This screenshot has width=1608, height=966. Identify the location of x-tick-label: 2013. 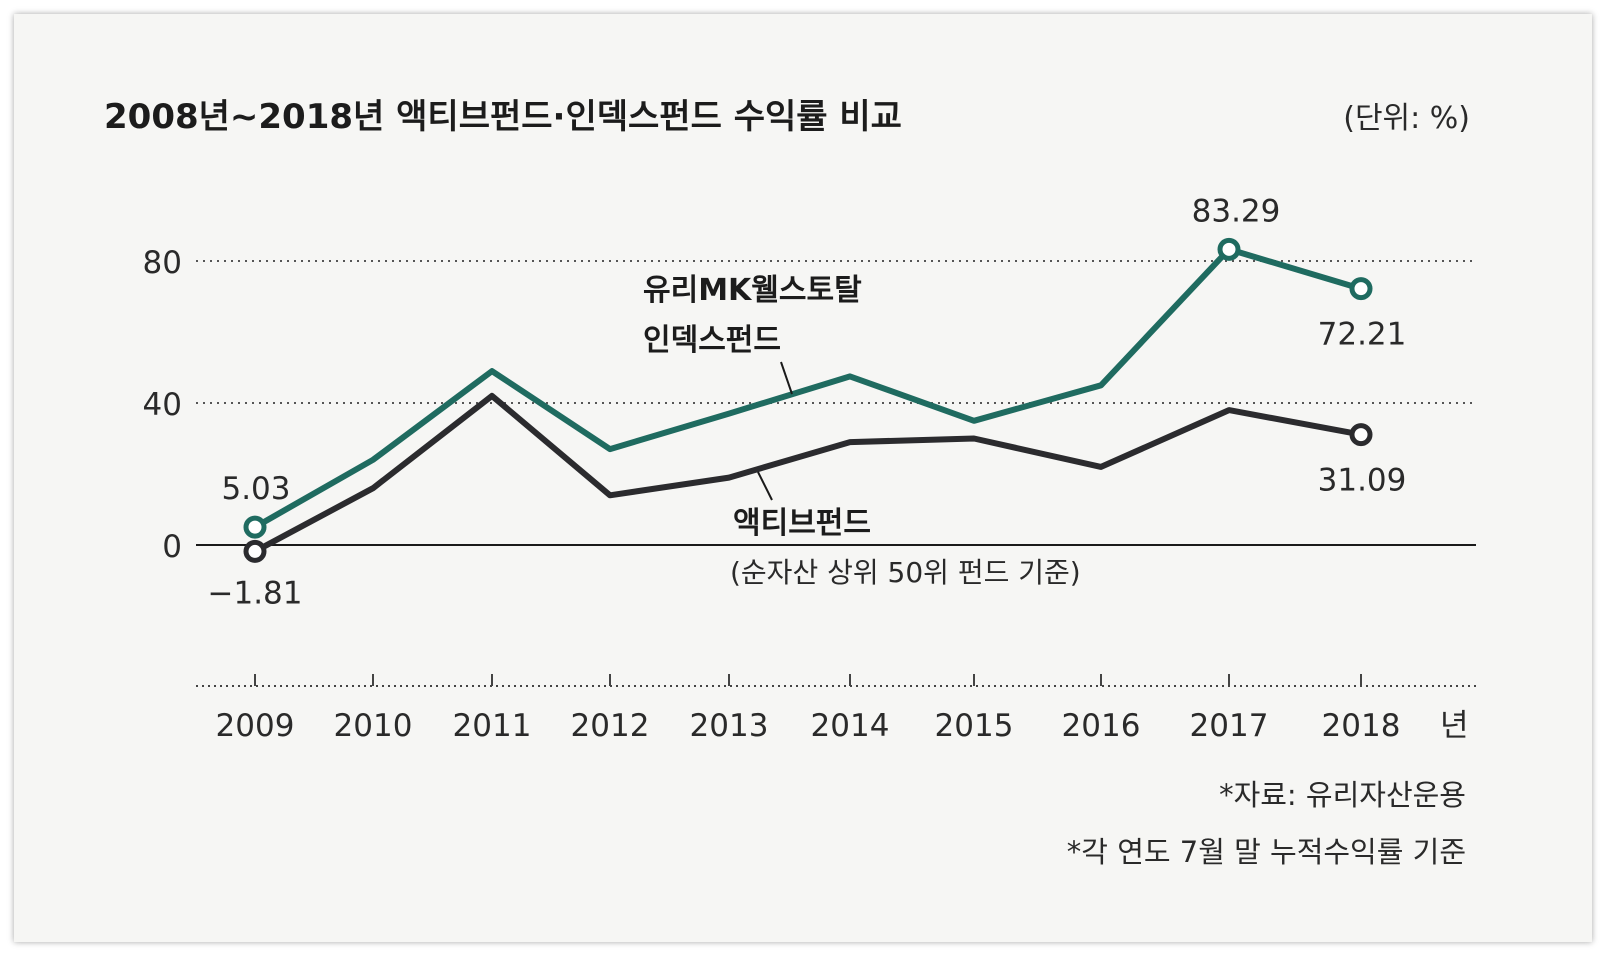
(729, 726).